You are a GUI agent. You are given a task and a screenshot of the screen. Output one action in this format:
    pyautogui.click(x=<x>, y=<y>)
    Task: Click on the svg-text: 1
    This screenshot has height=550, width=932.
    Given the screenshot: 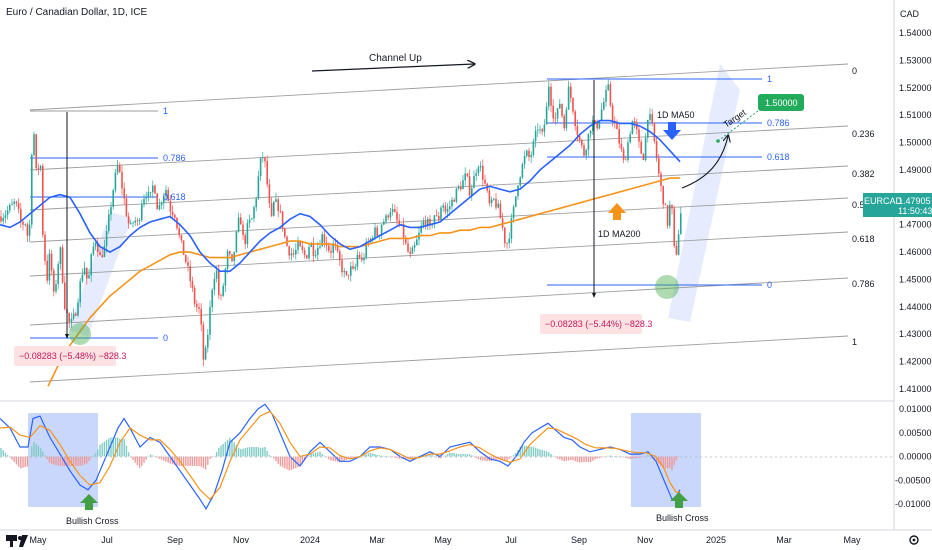 What is the action you would take?
    pyautogui.click(x=769, y=79)
    